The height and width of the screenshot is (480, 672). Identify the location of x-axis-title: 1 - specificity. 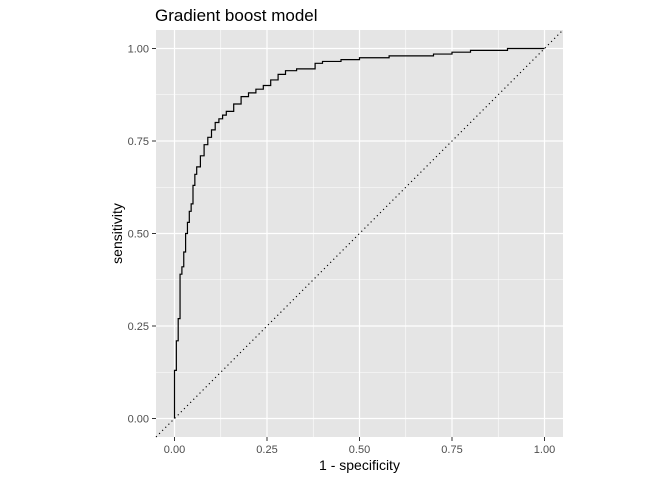
(359, 465).